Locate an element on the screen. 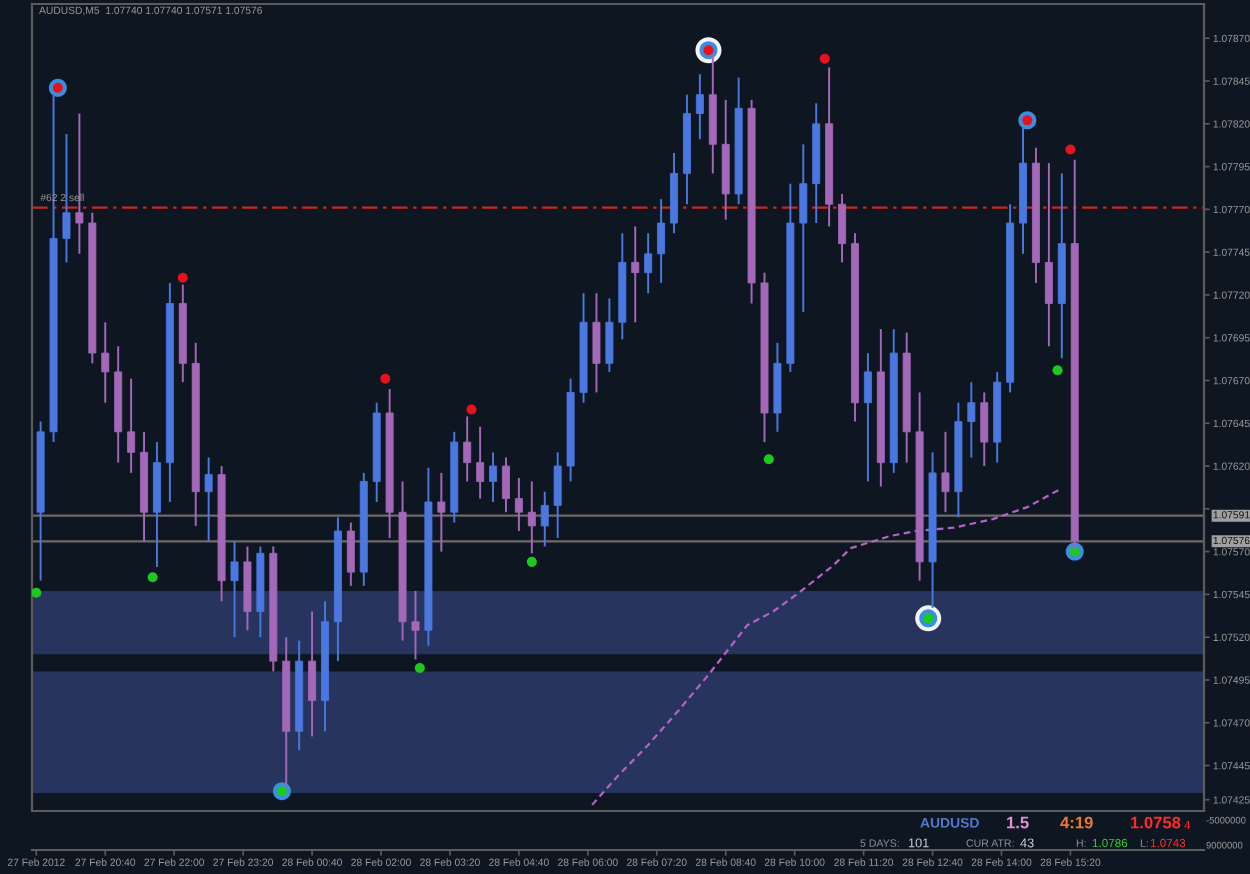  text: 1.0758 is located at coordinates (1156, 822).